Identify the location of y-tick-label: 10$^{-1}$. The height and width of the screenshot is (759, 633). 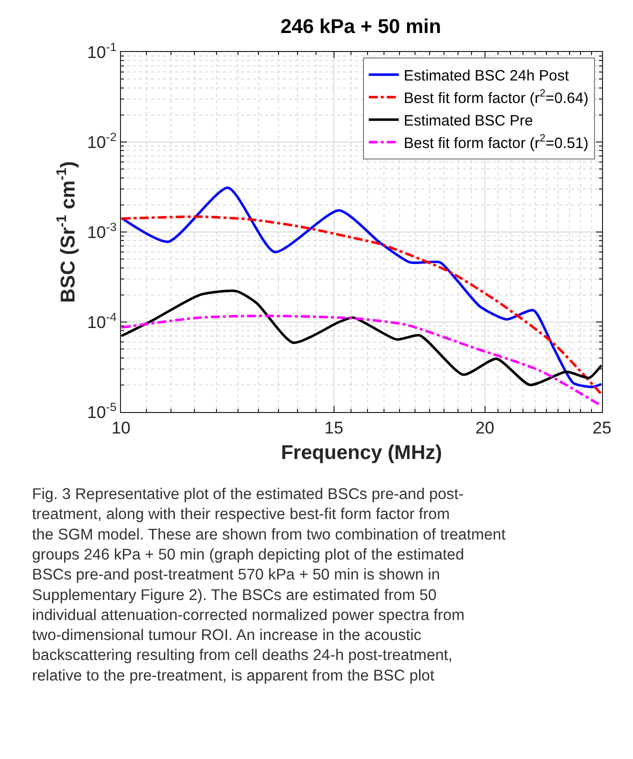
(102, 51).